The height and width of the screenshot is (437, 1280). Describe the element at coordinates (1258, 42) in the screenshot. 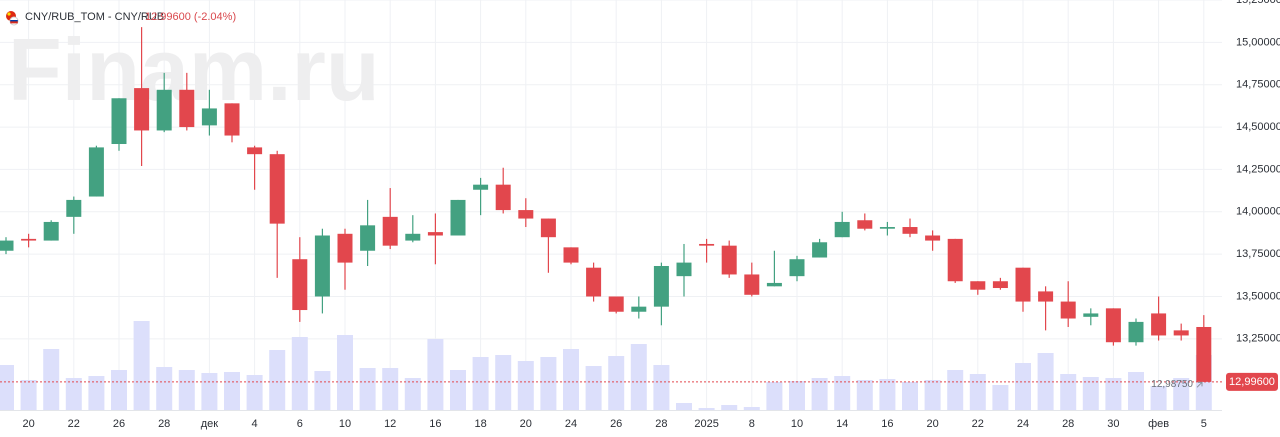

I see `y-tick-label: 15,00000` at that location.